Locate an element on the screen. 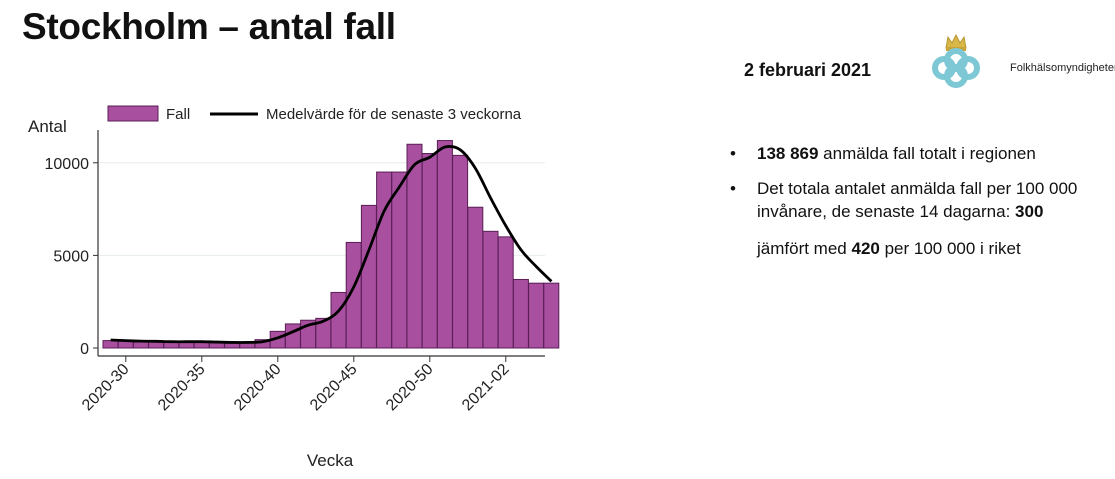 Image resolution: width=1115 pixels, height=479 pixels. slide-title: Stockholm – antal fall is located at coordinates (209, 26).